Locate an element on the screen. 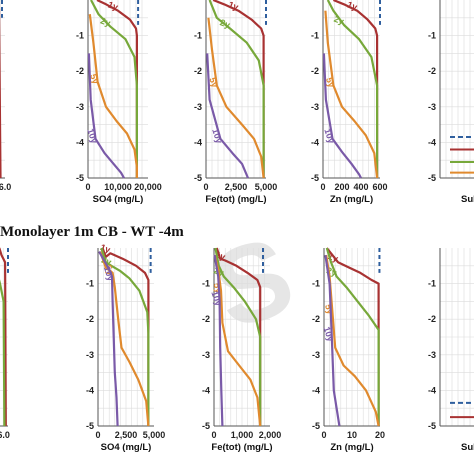  x-tick-label: 600 is located at coordinates (379, 187).